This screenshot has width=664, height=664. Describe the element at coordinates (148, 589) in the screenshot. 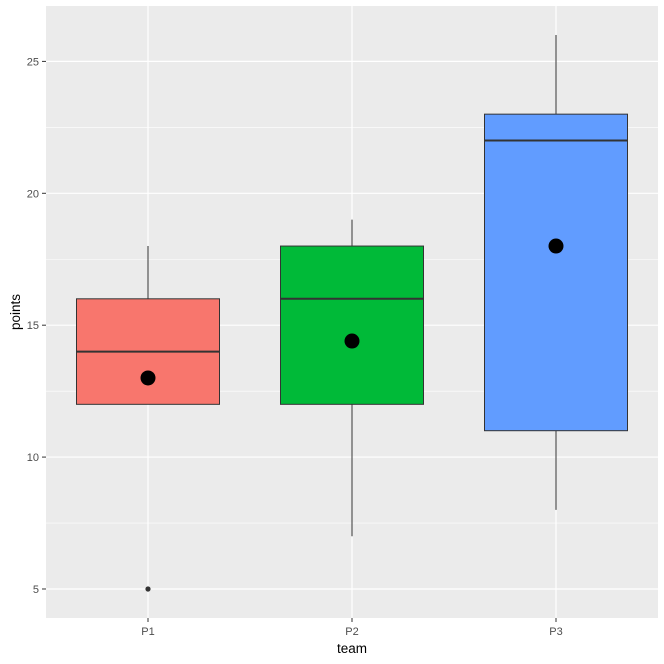

I see `outlier-point` at that location.